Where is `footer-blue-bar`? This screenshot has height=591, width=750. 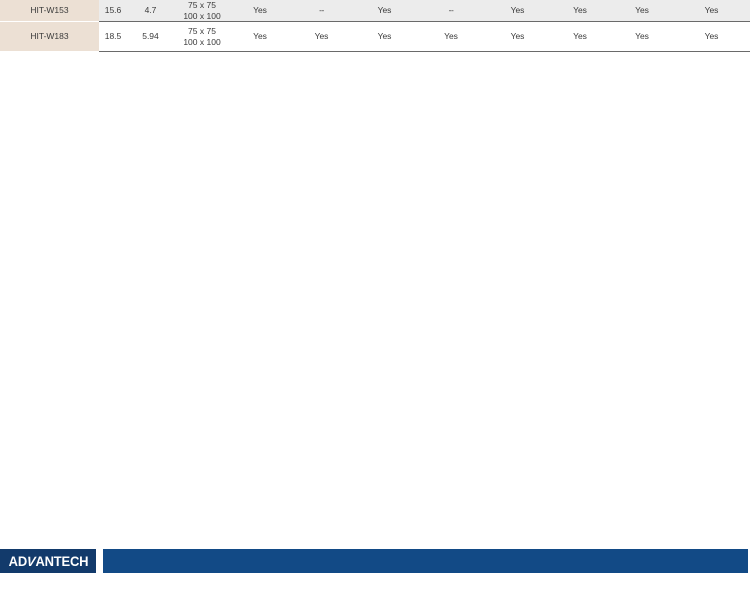
footer-blue-bar is located at coordinates (425, 561).